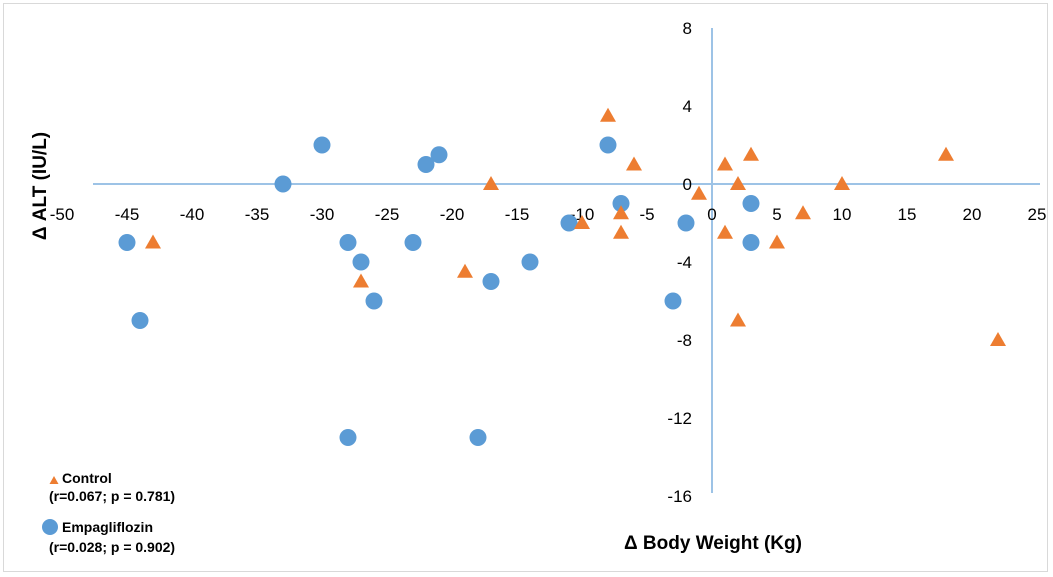 The height and width of the screenshot is (577, 1053). What do you see at coordinates (687, 184) in the screenshot?
I see `y-tick-label: 0` at bounding box center [687, 184].